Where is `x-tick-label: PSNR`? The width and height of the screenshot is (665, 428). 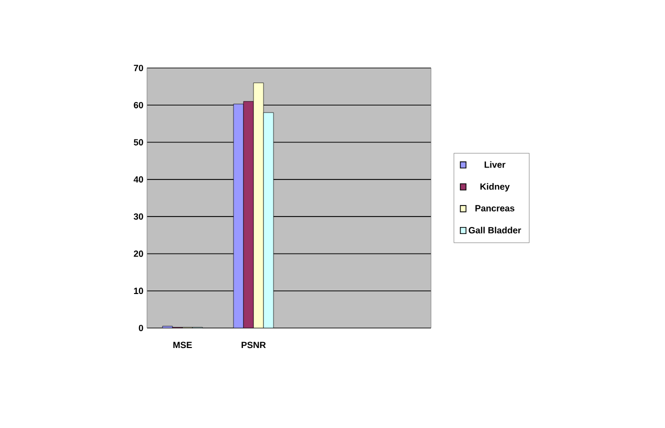
x-tick-label: PSNR is located at coordinates (254, 345).